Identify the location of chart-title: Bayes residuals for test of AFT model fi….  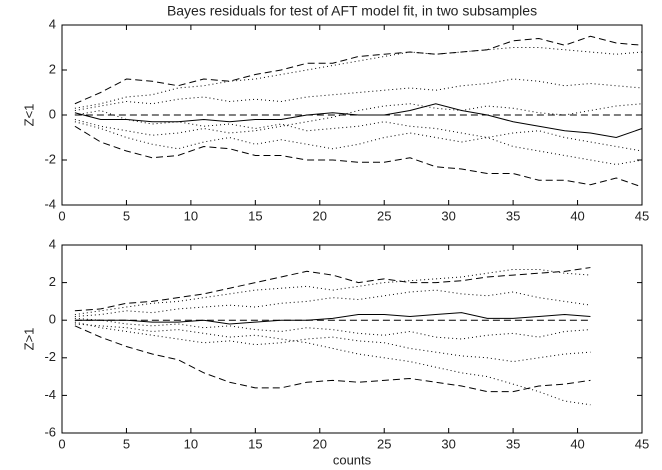
(352, 11).